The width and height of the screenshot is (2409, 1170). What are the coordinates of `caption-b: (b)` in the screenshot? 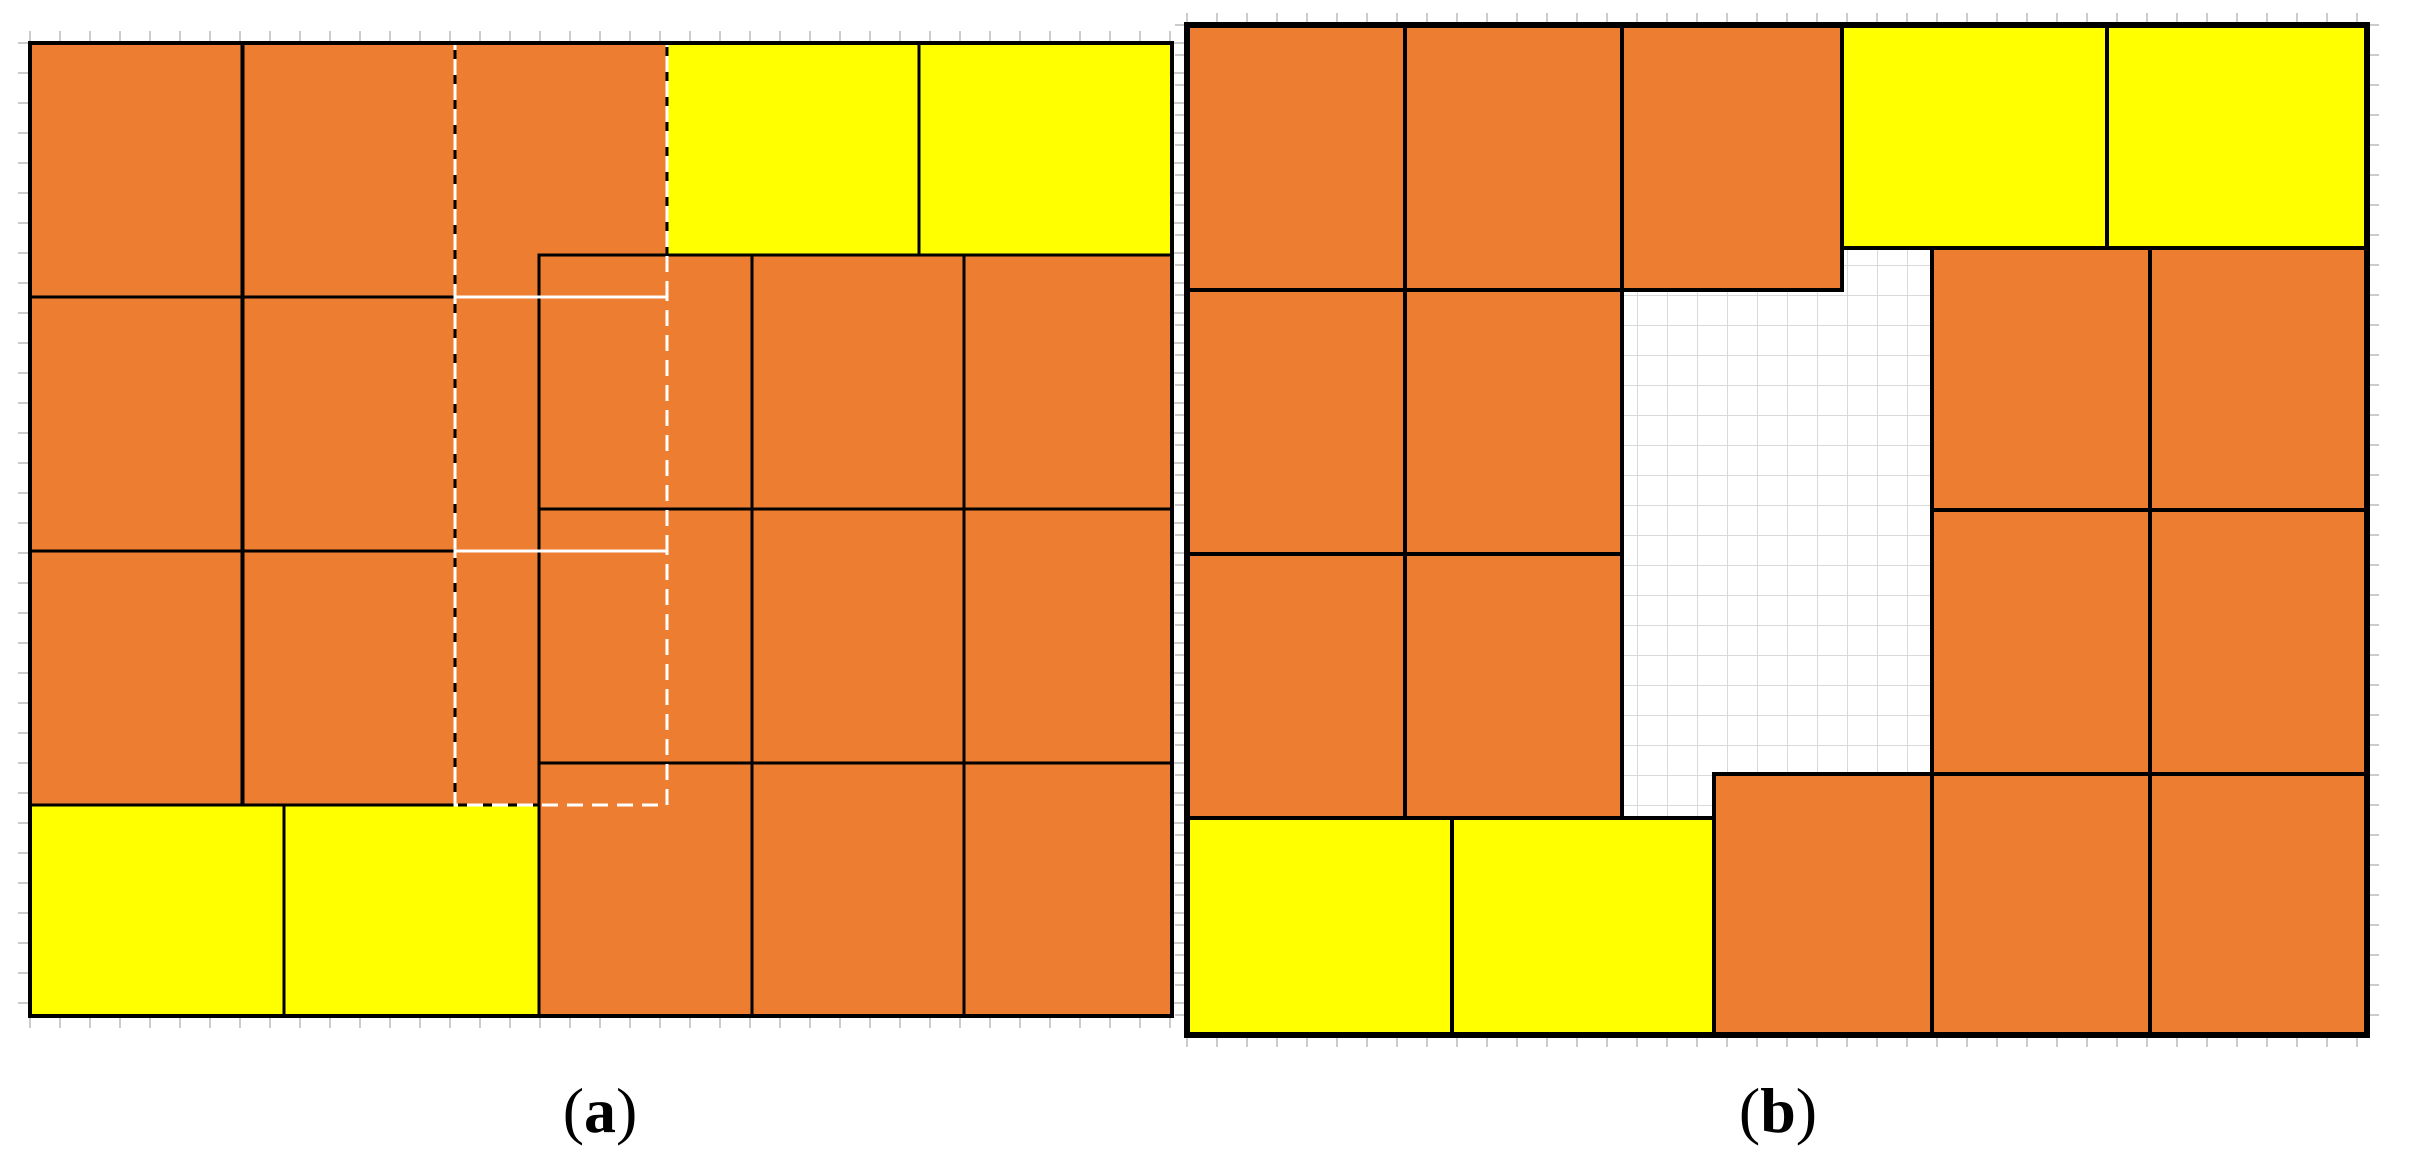 It's located at (1778, 1110).